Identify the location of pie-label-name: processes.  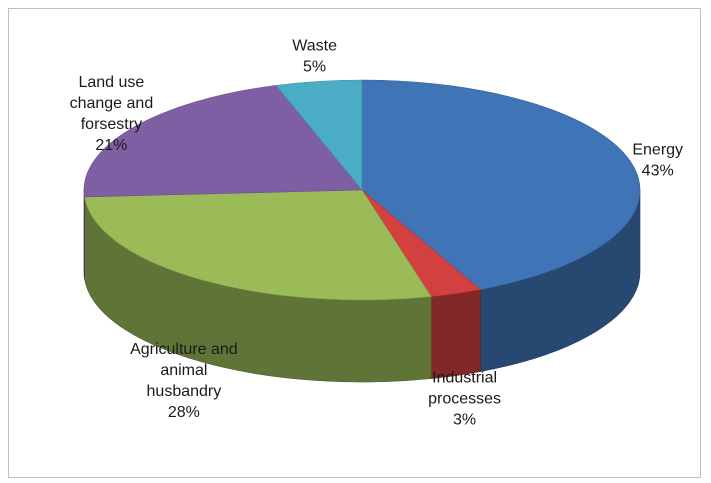
(464, 399).